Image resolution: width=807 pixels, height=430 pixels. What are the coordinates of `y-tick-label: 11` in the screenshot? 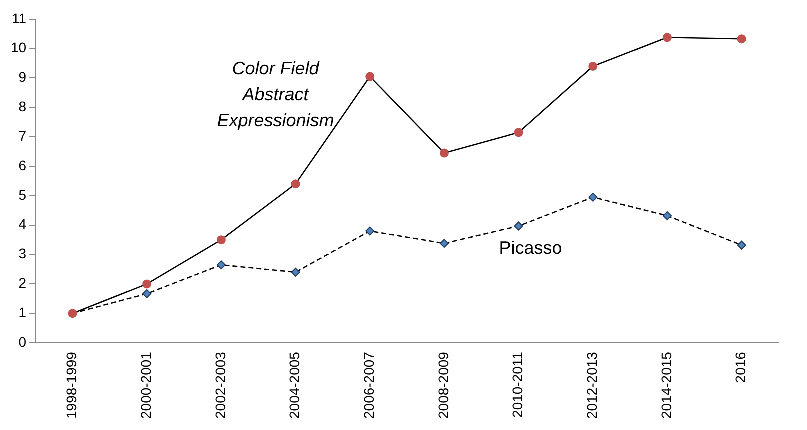 It's located at (19, 18).